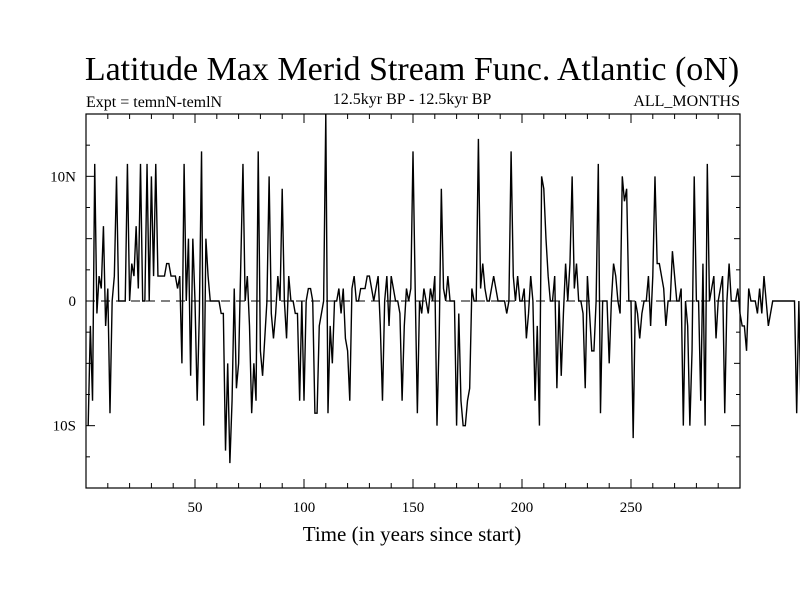 This screenshot has height=600, width=800. Describe the element at coordinates (686, 101) in the screenshot. I see `subtitle-right: ALL_MONTHS` at that location.